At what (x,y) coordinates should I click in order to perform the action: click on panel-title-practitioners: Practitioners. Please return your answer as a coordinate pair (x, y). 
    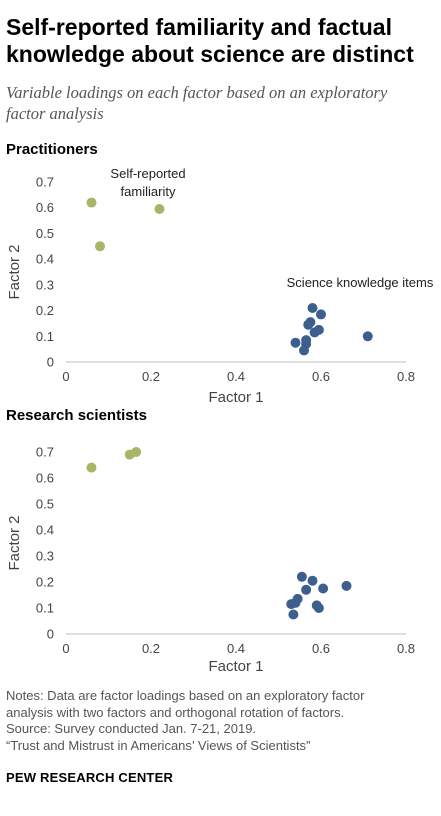
    Looking at the image, I should click on (52, 149).